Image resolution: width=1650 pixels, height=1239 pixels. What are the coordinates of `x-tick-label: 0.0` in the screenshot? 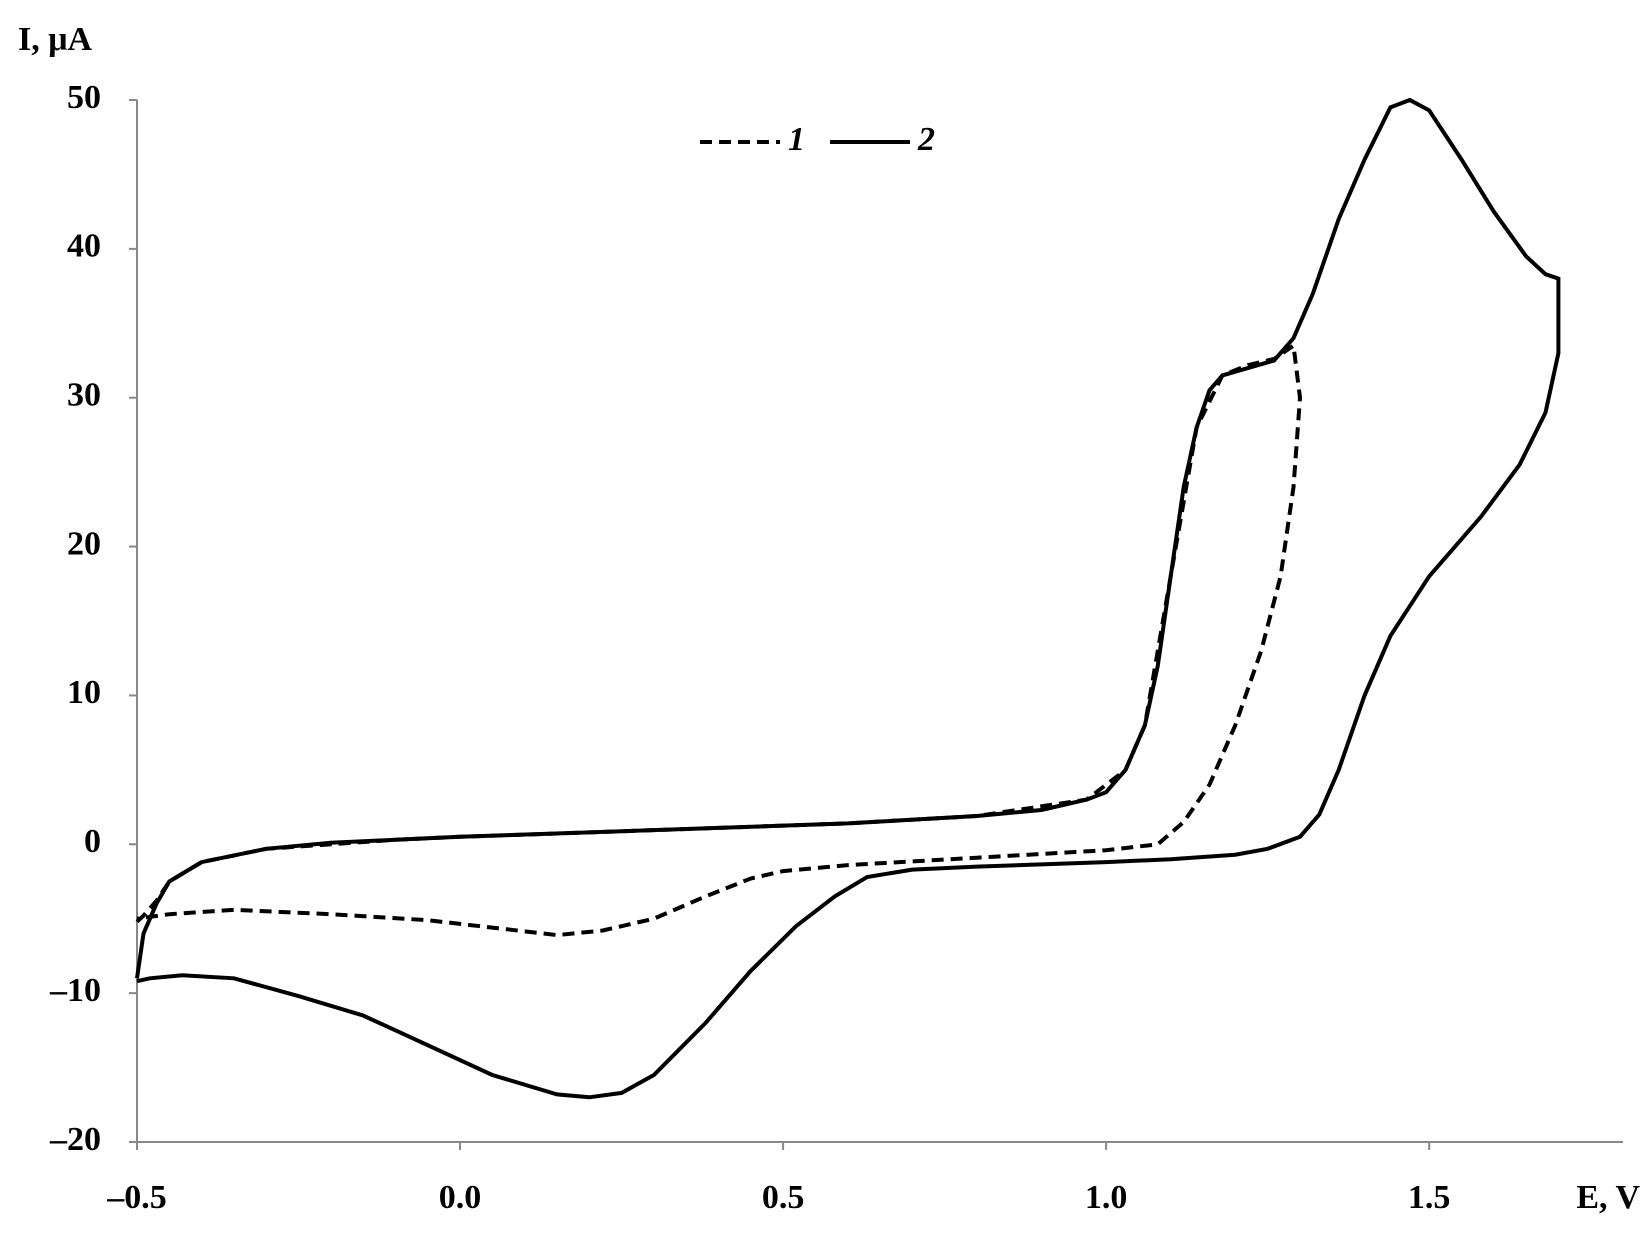 It's located at (460, 1197).